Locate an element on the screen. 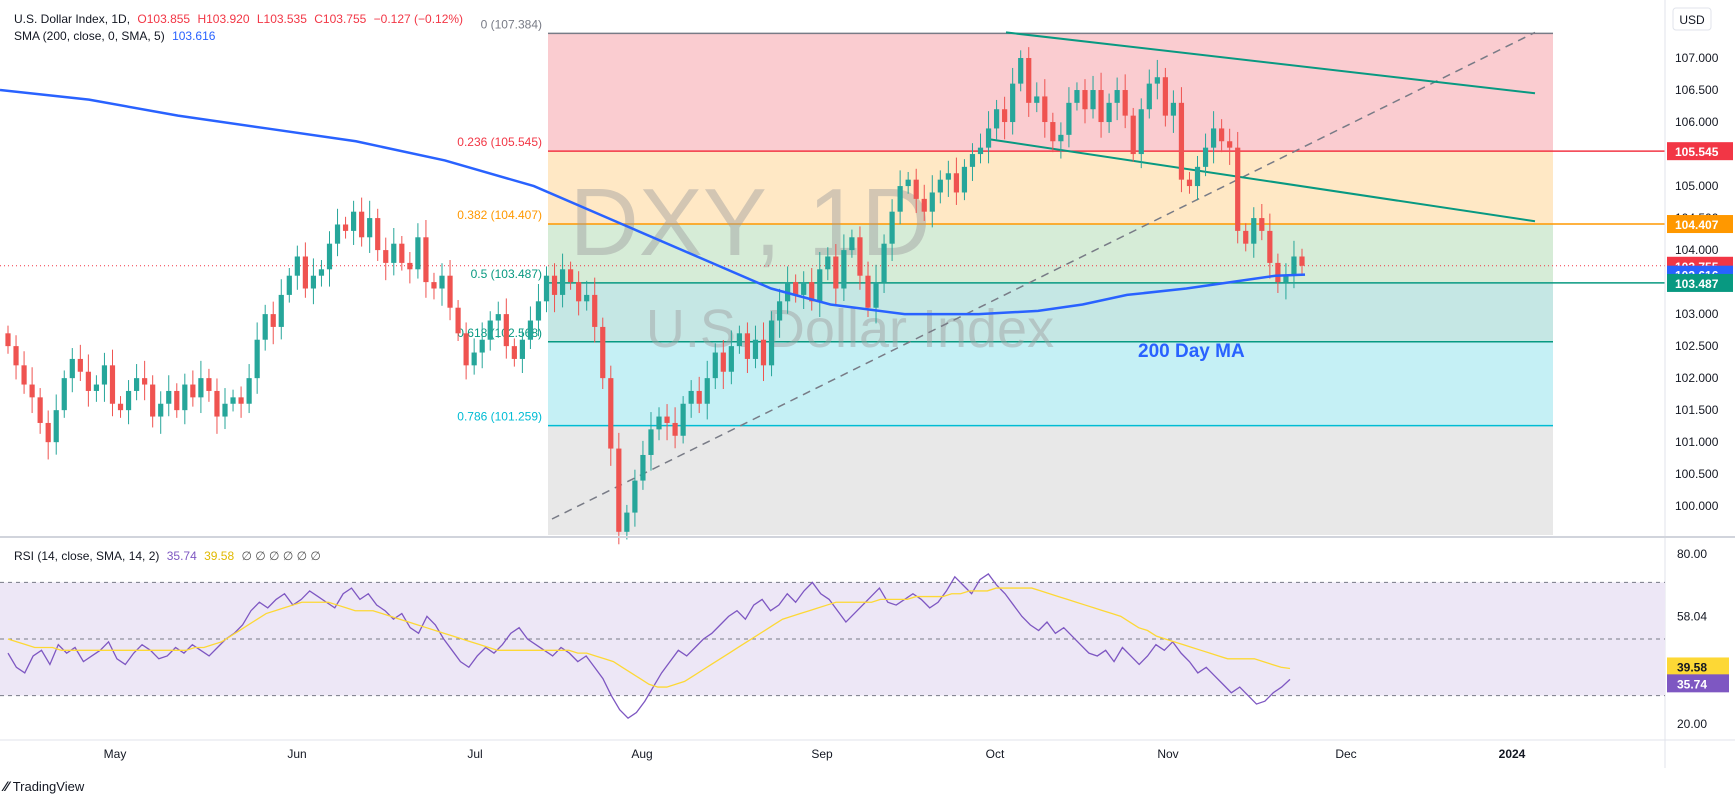 The height and width of the screenshot is (802, 1735). fib-label-0.236: 0.236 (105.545) is located at coordinates (499, 142).